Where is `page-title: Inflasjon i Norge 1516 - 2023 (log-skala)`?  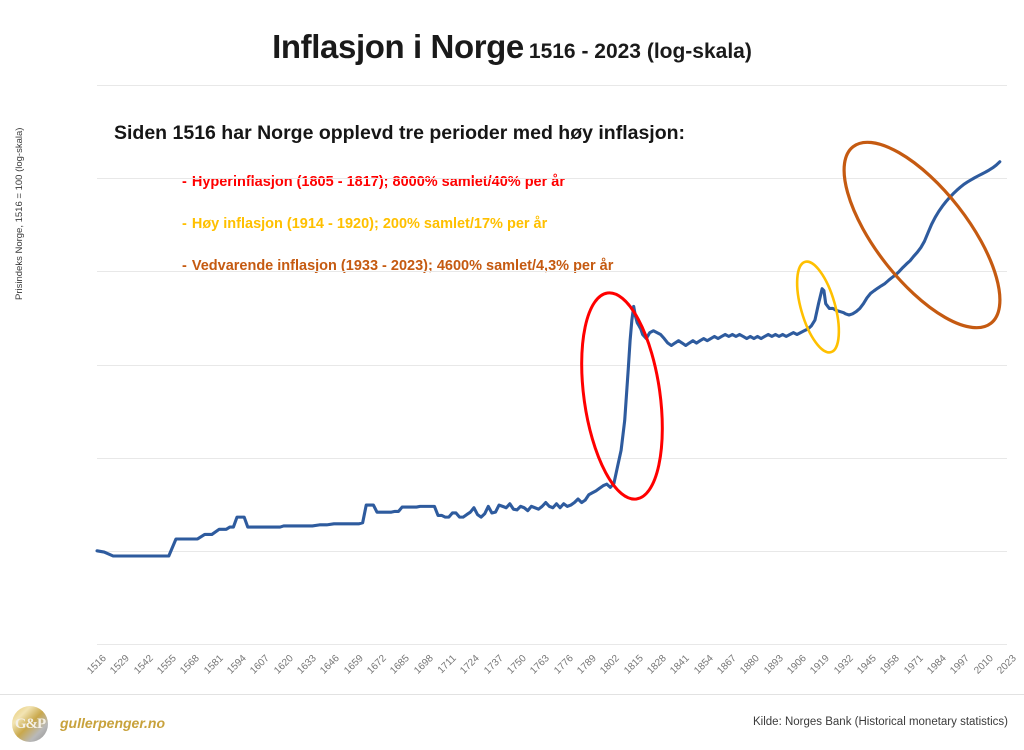
page-title: Inflasjon i Norge 1516 - 2023 (log-skala) is located at coordinates (512, 47).